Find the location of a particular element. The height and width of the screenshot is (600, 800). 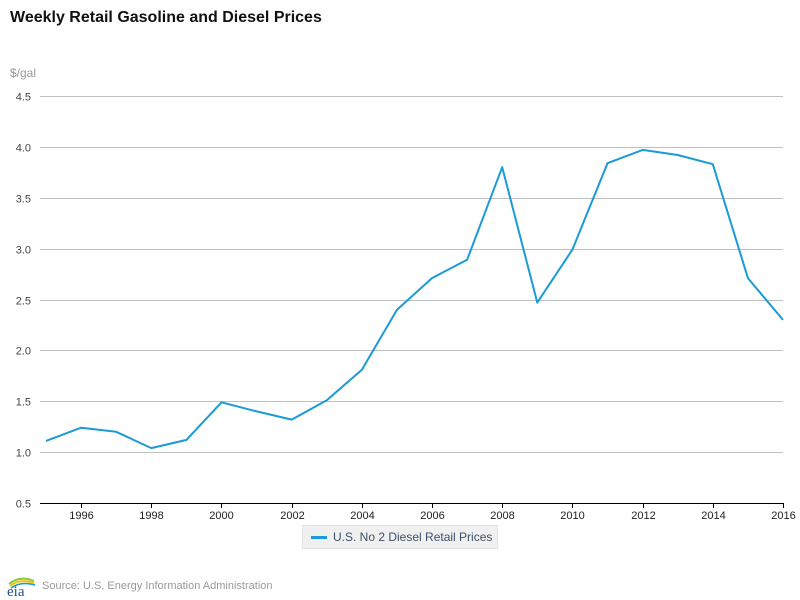

x-tick-label: 2012 is located at coordinates (643, 516).